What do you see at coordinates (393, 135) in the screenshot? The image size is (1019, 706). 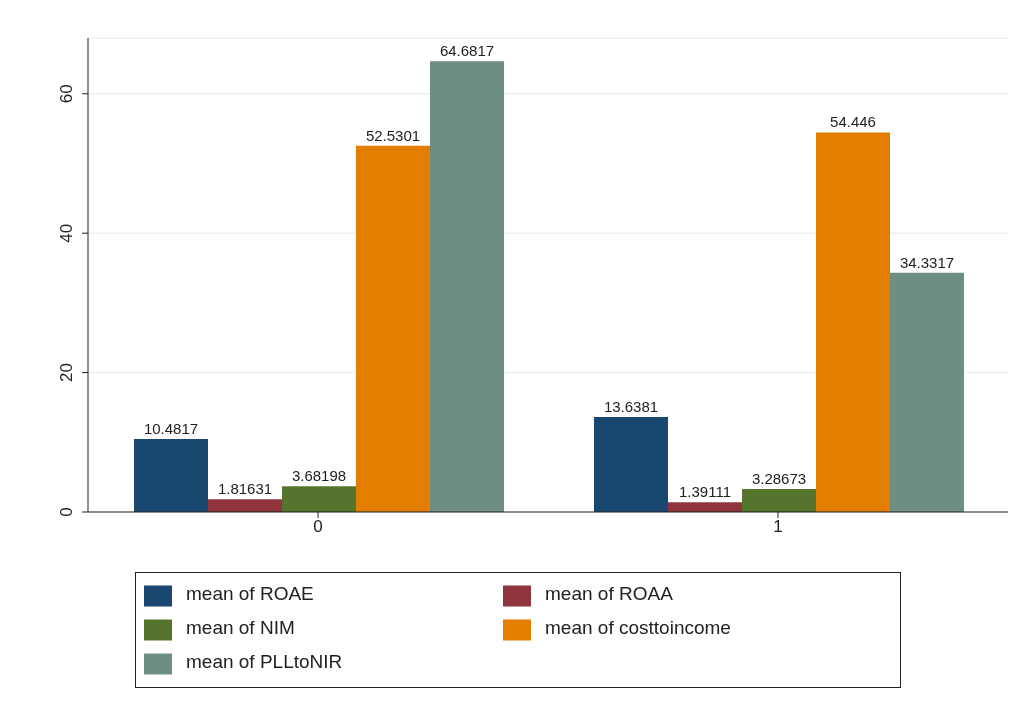 I see `data-label: 52.5301` at bounding box center [393, 135].